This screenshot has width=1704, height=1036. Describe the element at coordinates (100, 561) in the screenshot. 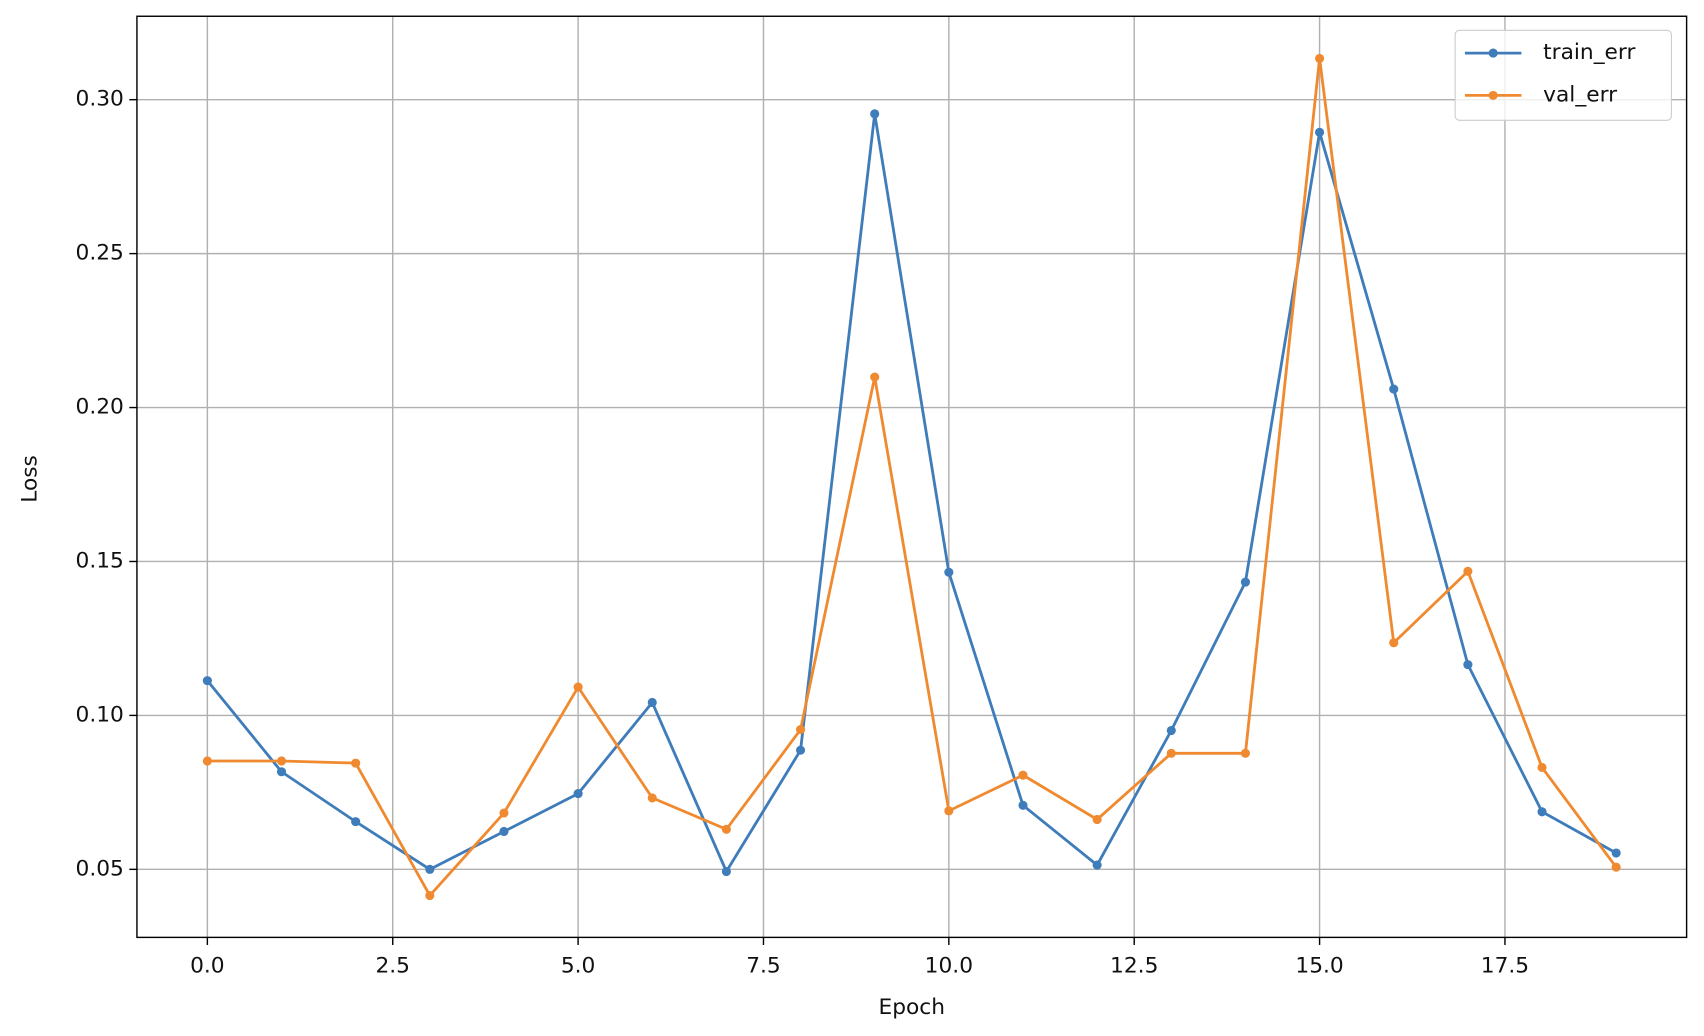

I see `y-tick-label: 0.15` at that location.